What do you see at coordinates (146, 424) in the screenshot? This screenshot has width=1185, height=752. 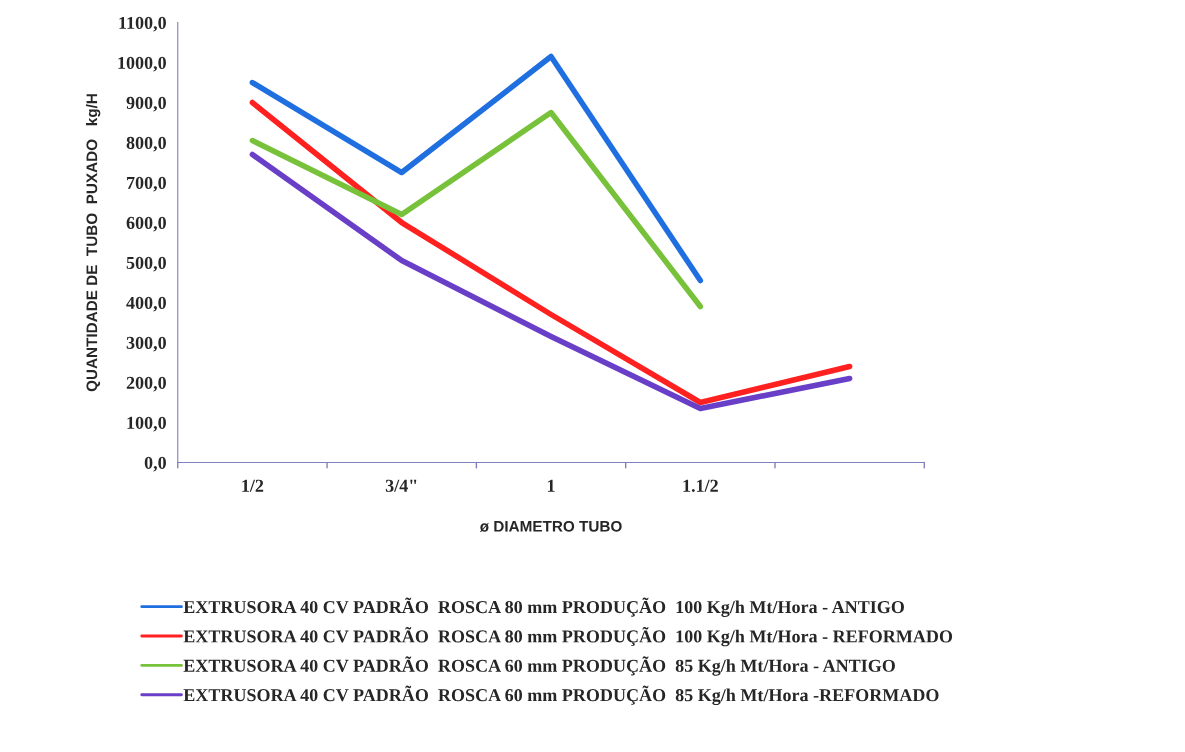 I see `y-tick-label: 100,0` at bounding box center [146, 424].